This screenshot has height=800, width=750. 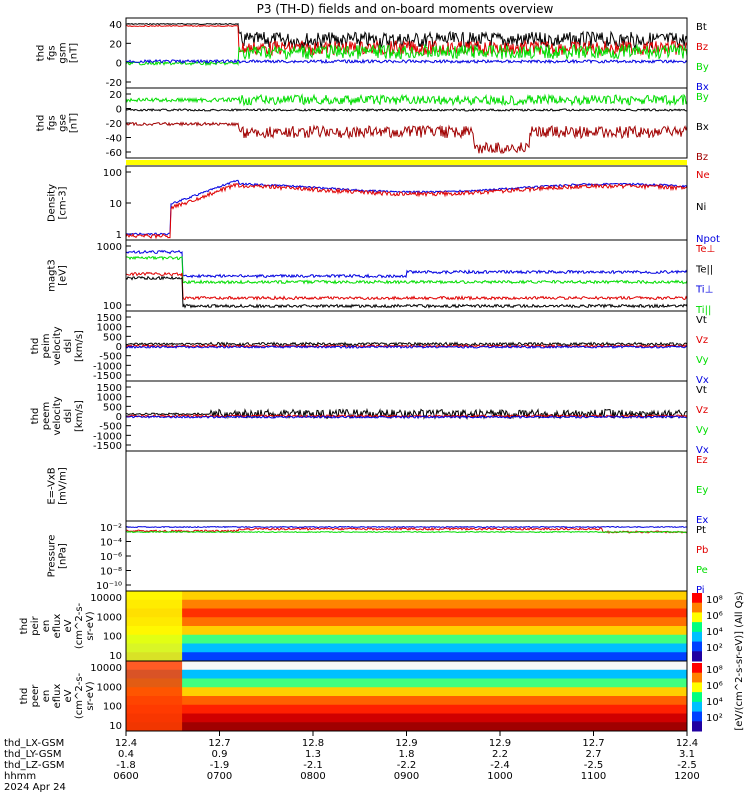 I want to click on time-tick-label: 0600, so click(x=125, y=776).